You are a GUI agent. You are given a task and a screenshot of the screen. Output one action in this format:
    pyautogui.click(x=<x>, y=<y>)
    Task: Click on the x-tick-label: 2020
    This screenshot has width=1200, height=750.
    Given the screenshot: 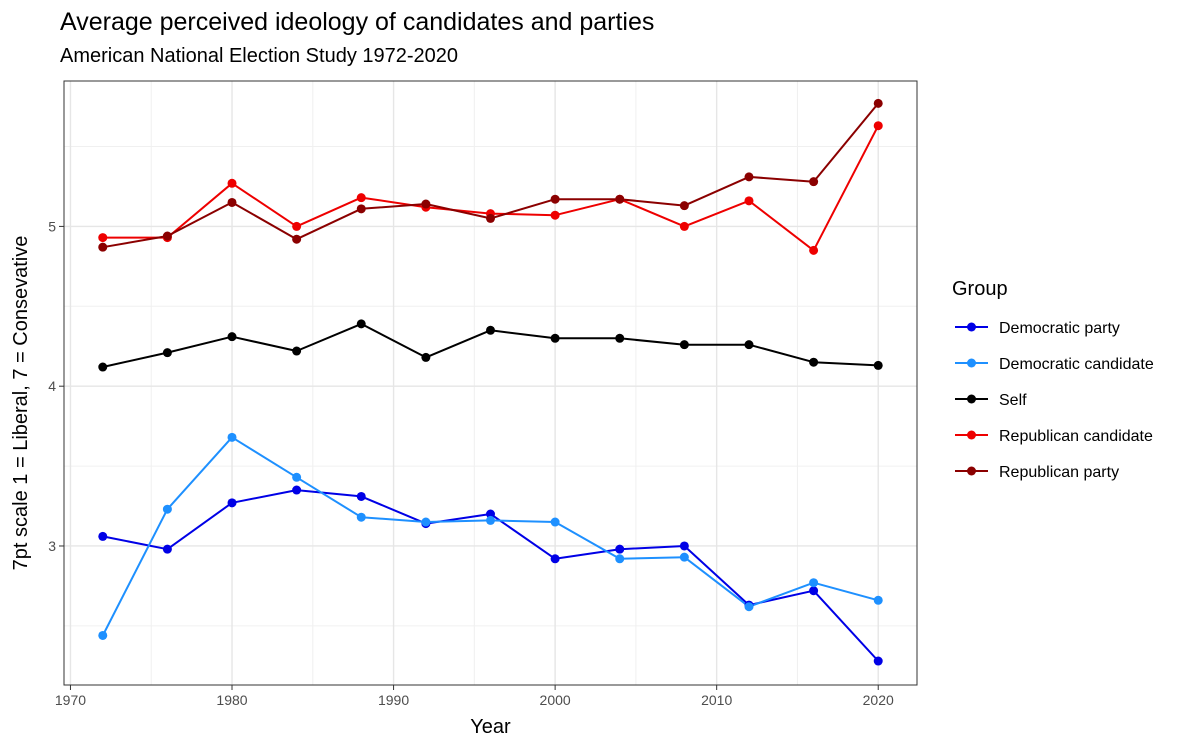 What is the action you would take?
    pyautogui.click(x=878, y=700)
    